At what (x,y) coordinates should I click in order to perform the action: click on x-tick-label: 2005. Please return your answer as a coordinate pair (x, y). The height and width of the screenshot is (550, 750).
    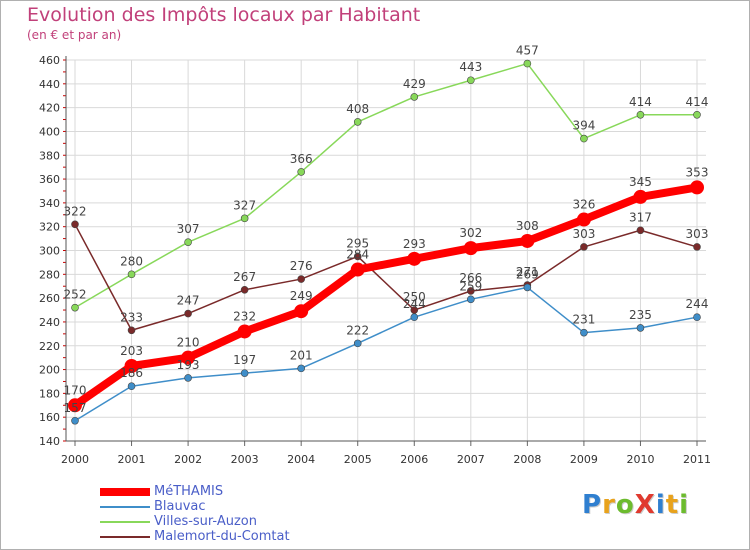
    Looking at the image, I should click on (358, 459).